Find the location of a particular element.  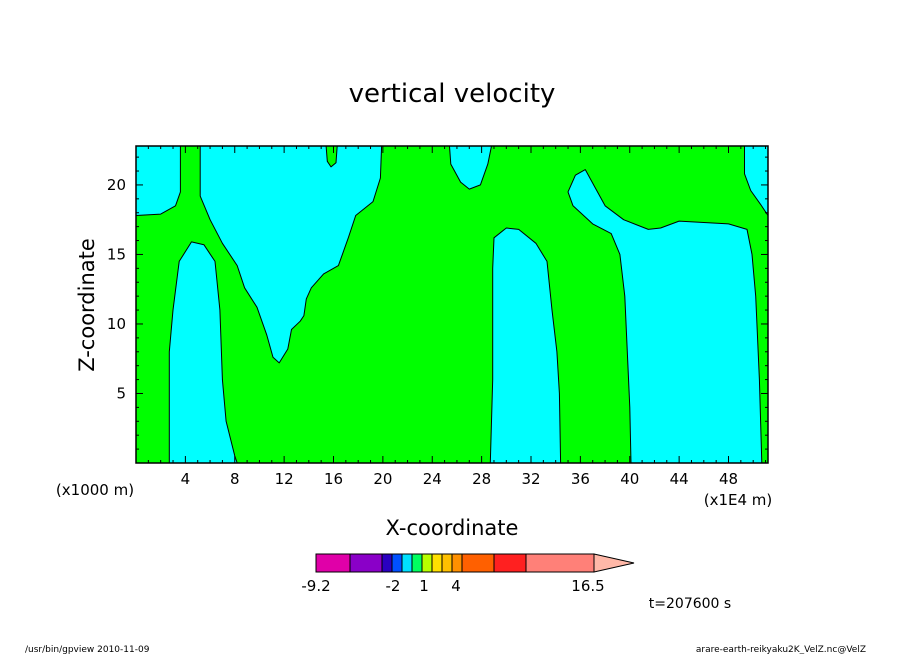

colorbar-extend-arrow is located at coordinates (614, 563).